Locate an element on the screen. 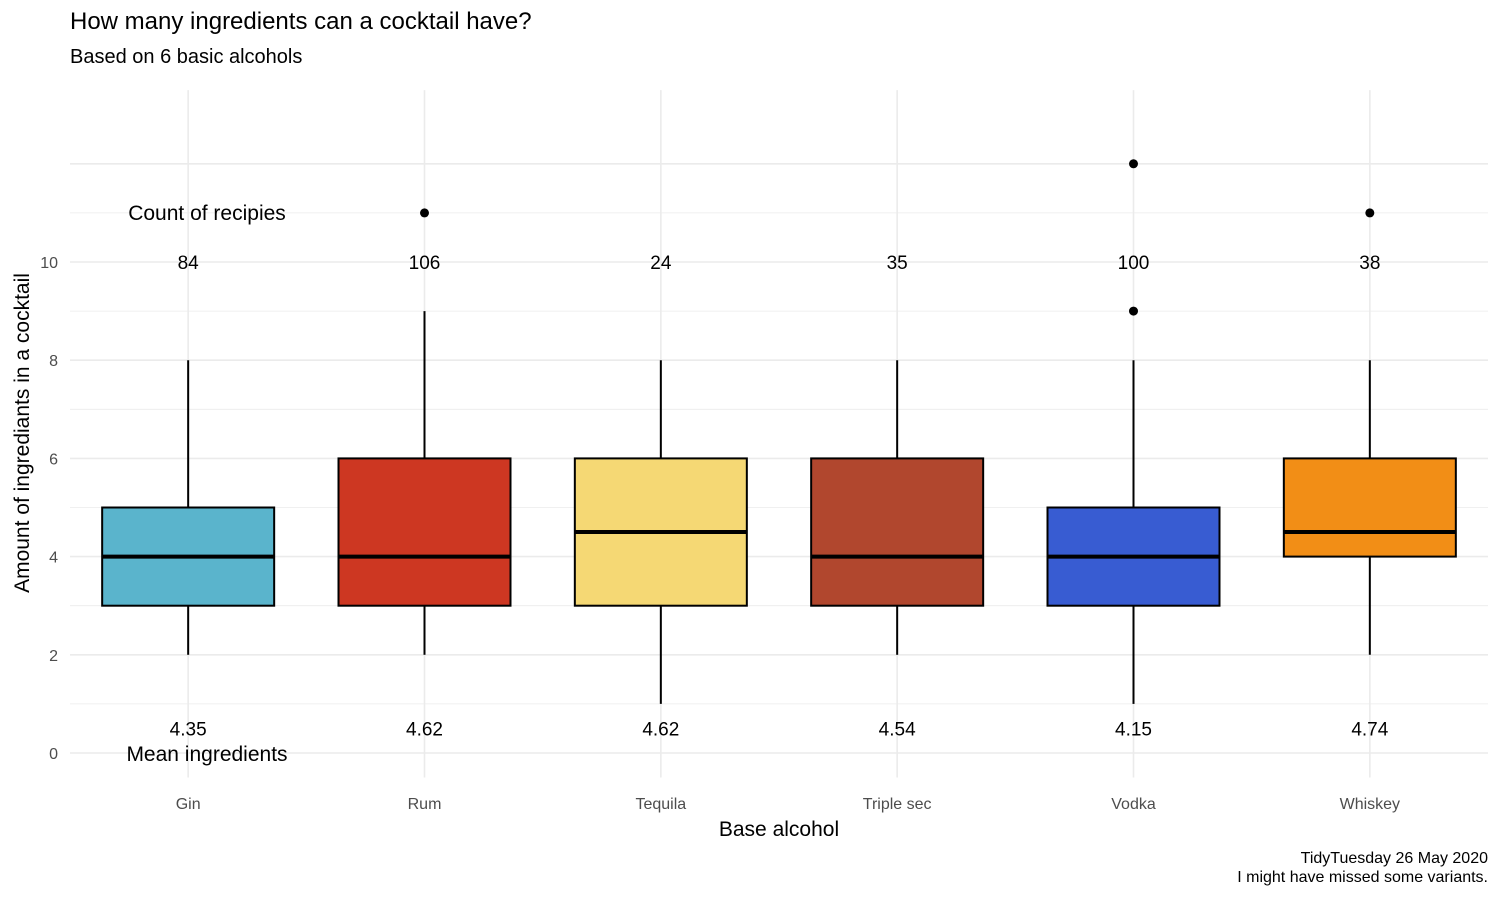 This screenshot has height=900, width=1500. y-tick-label: 6 is located at coordinates (53, 459).